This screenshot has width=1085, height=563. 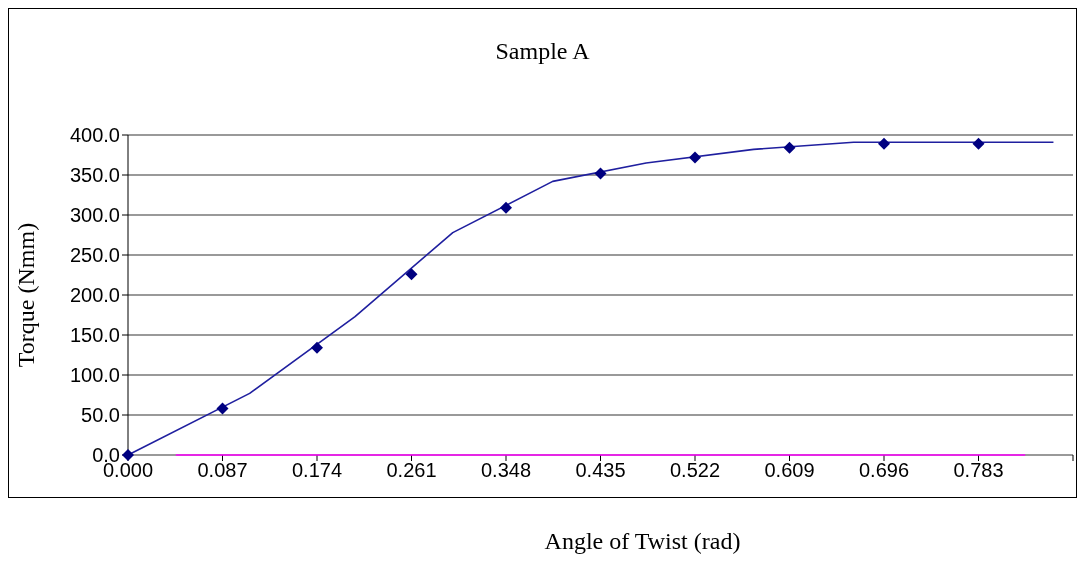 What do you see at coordinates (94, 295) in the screenshot?
I see `y-tick-label: 200.0` at bounding box center [94, 295].